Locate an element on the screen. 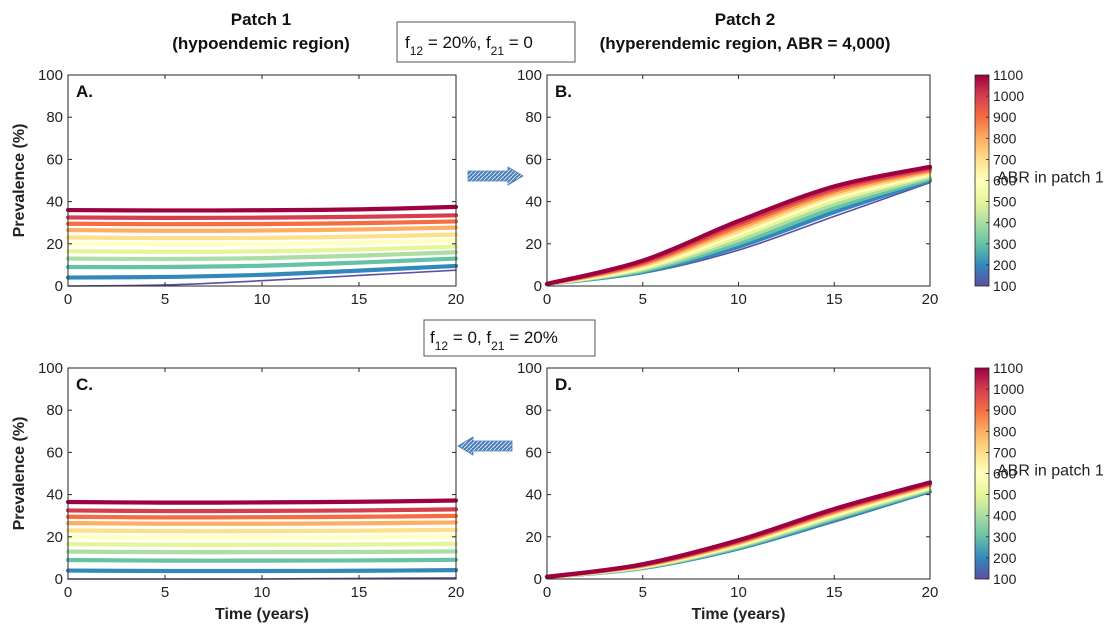 Image resolution: width=1115 pixels, height=631 pixels. patch1-subtitle: (hypoendemic region) is located at coordinates (261, 43).